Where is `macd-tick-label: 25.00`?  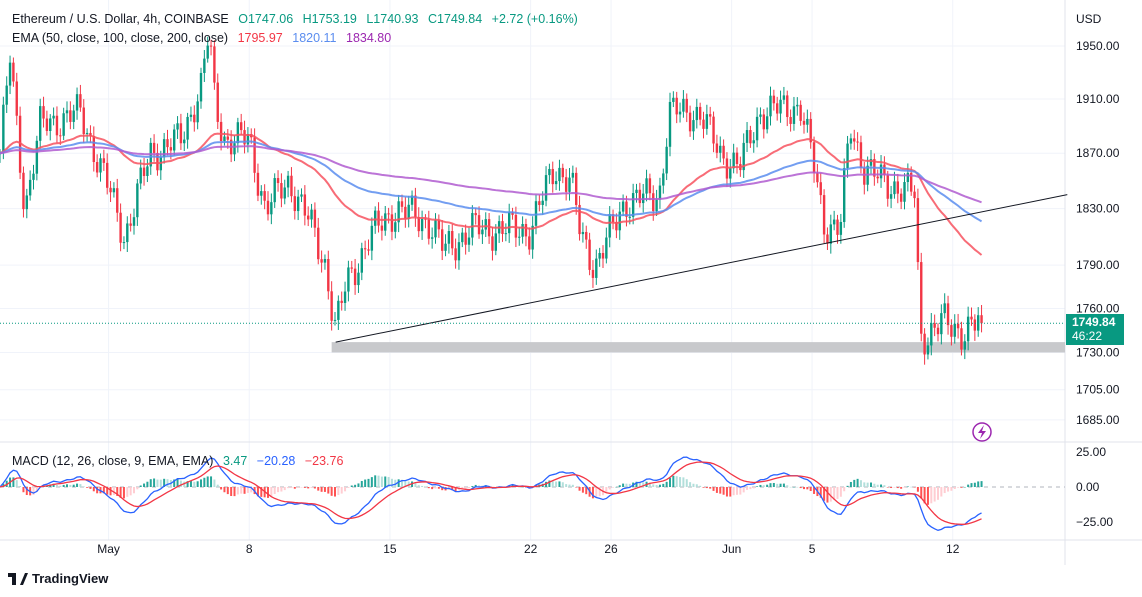
macd-tick-label: 25.00 is located at coordinates (1091, 452).